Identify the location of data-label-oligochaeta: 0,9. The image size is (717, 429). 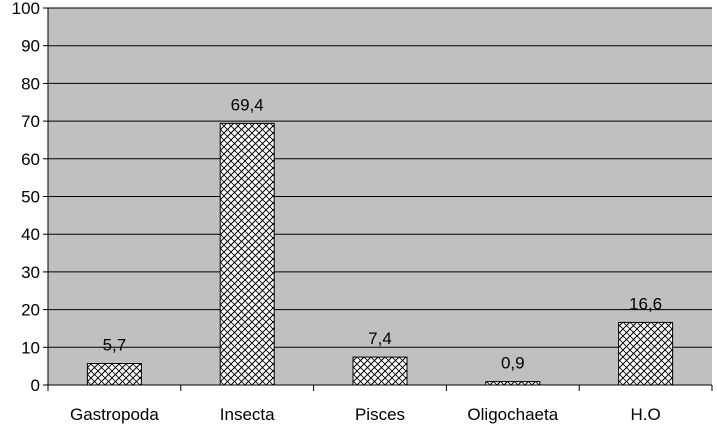
(513, 363).